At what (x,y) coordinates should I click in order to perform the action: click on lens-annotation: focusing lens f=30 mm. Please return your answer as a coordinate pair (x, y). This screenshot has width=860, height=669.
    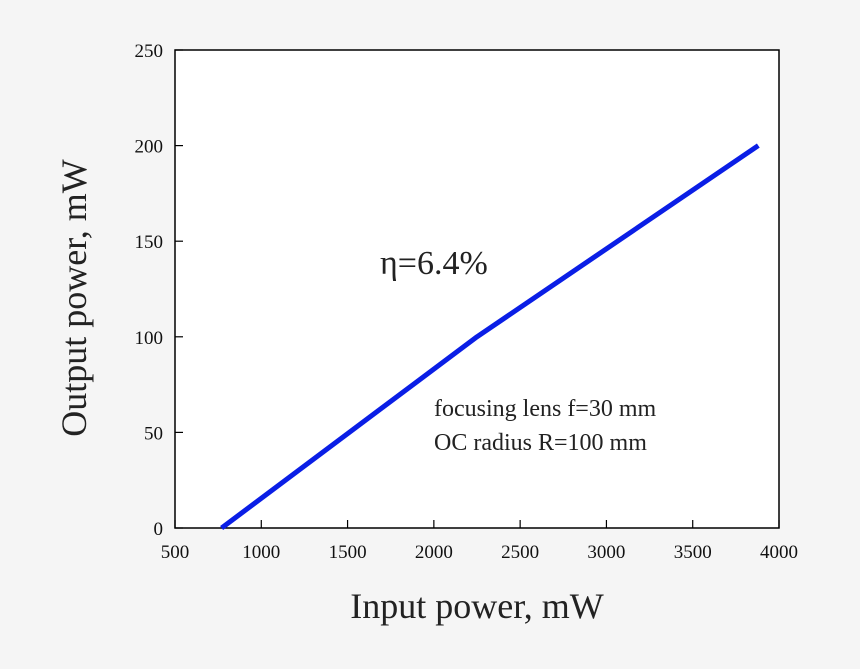
    Looking at the image, I should click on (545, 409).